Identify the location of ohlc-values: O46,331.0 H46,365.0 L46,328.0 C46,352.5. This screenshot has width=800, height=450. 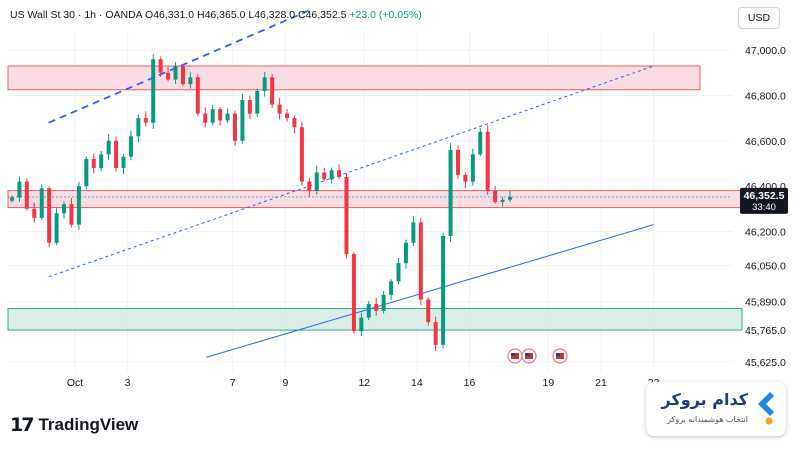
(246, 15).